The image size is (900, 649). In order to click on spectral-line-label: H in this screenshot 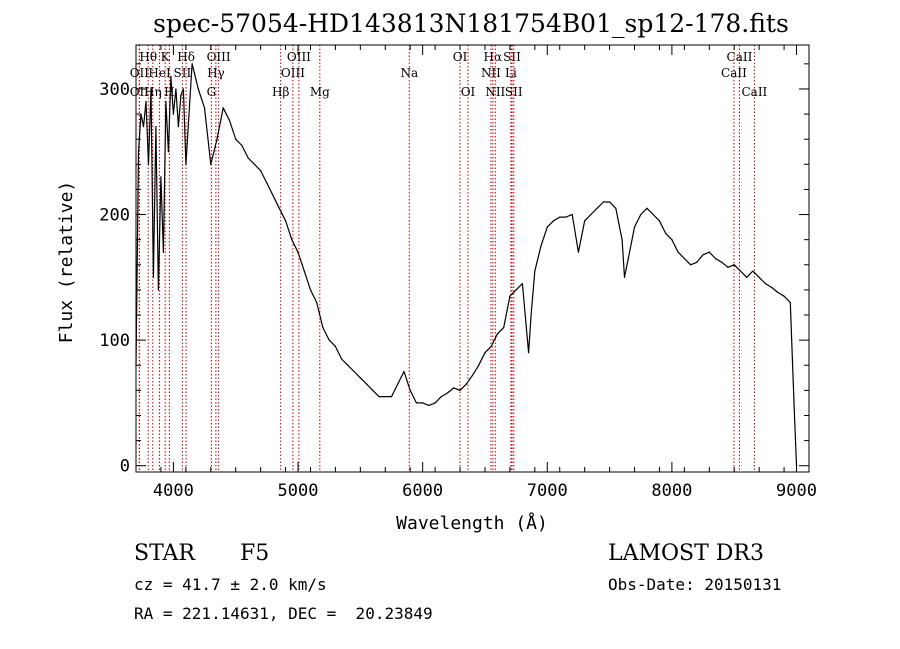, I will do `click(169, 92)`.